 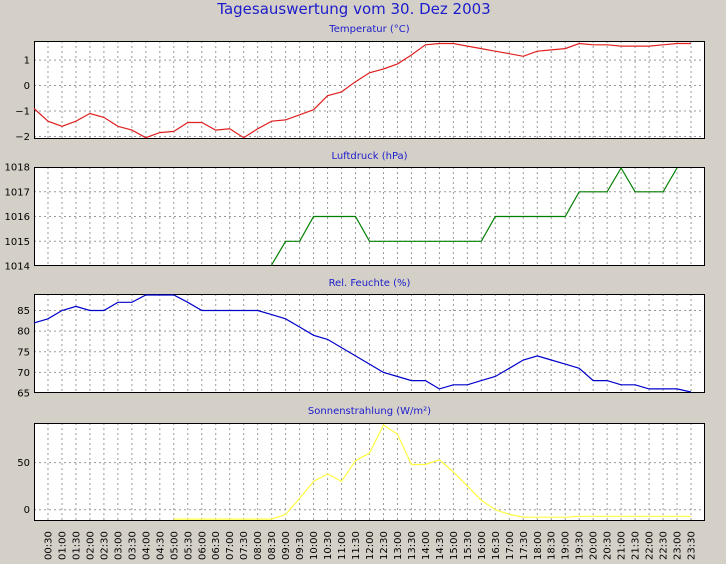 What do you see at coordinates (468, 545) in the screenshot?
I see `x-tick-label: 15:30` at bounding box center [468, 545].